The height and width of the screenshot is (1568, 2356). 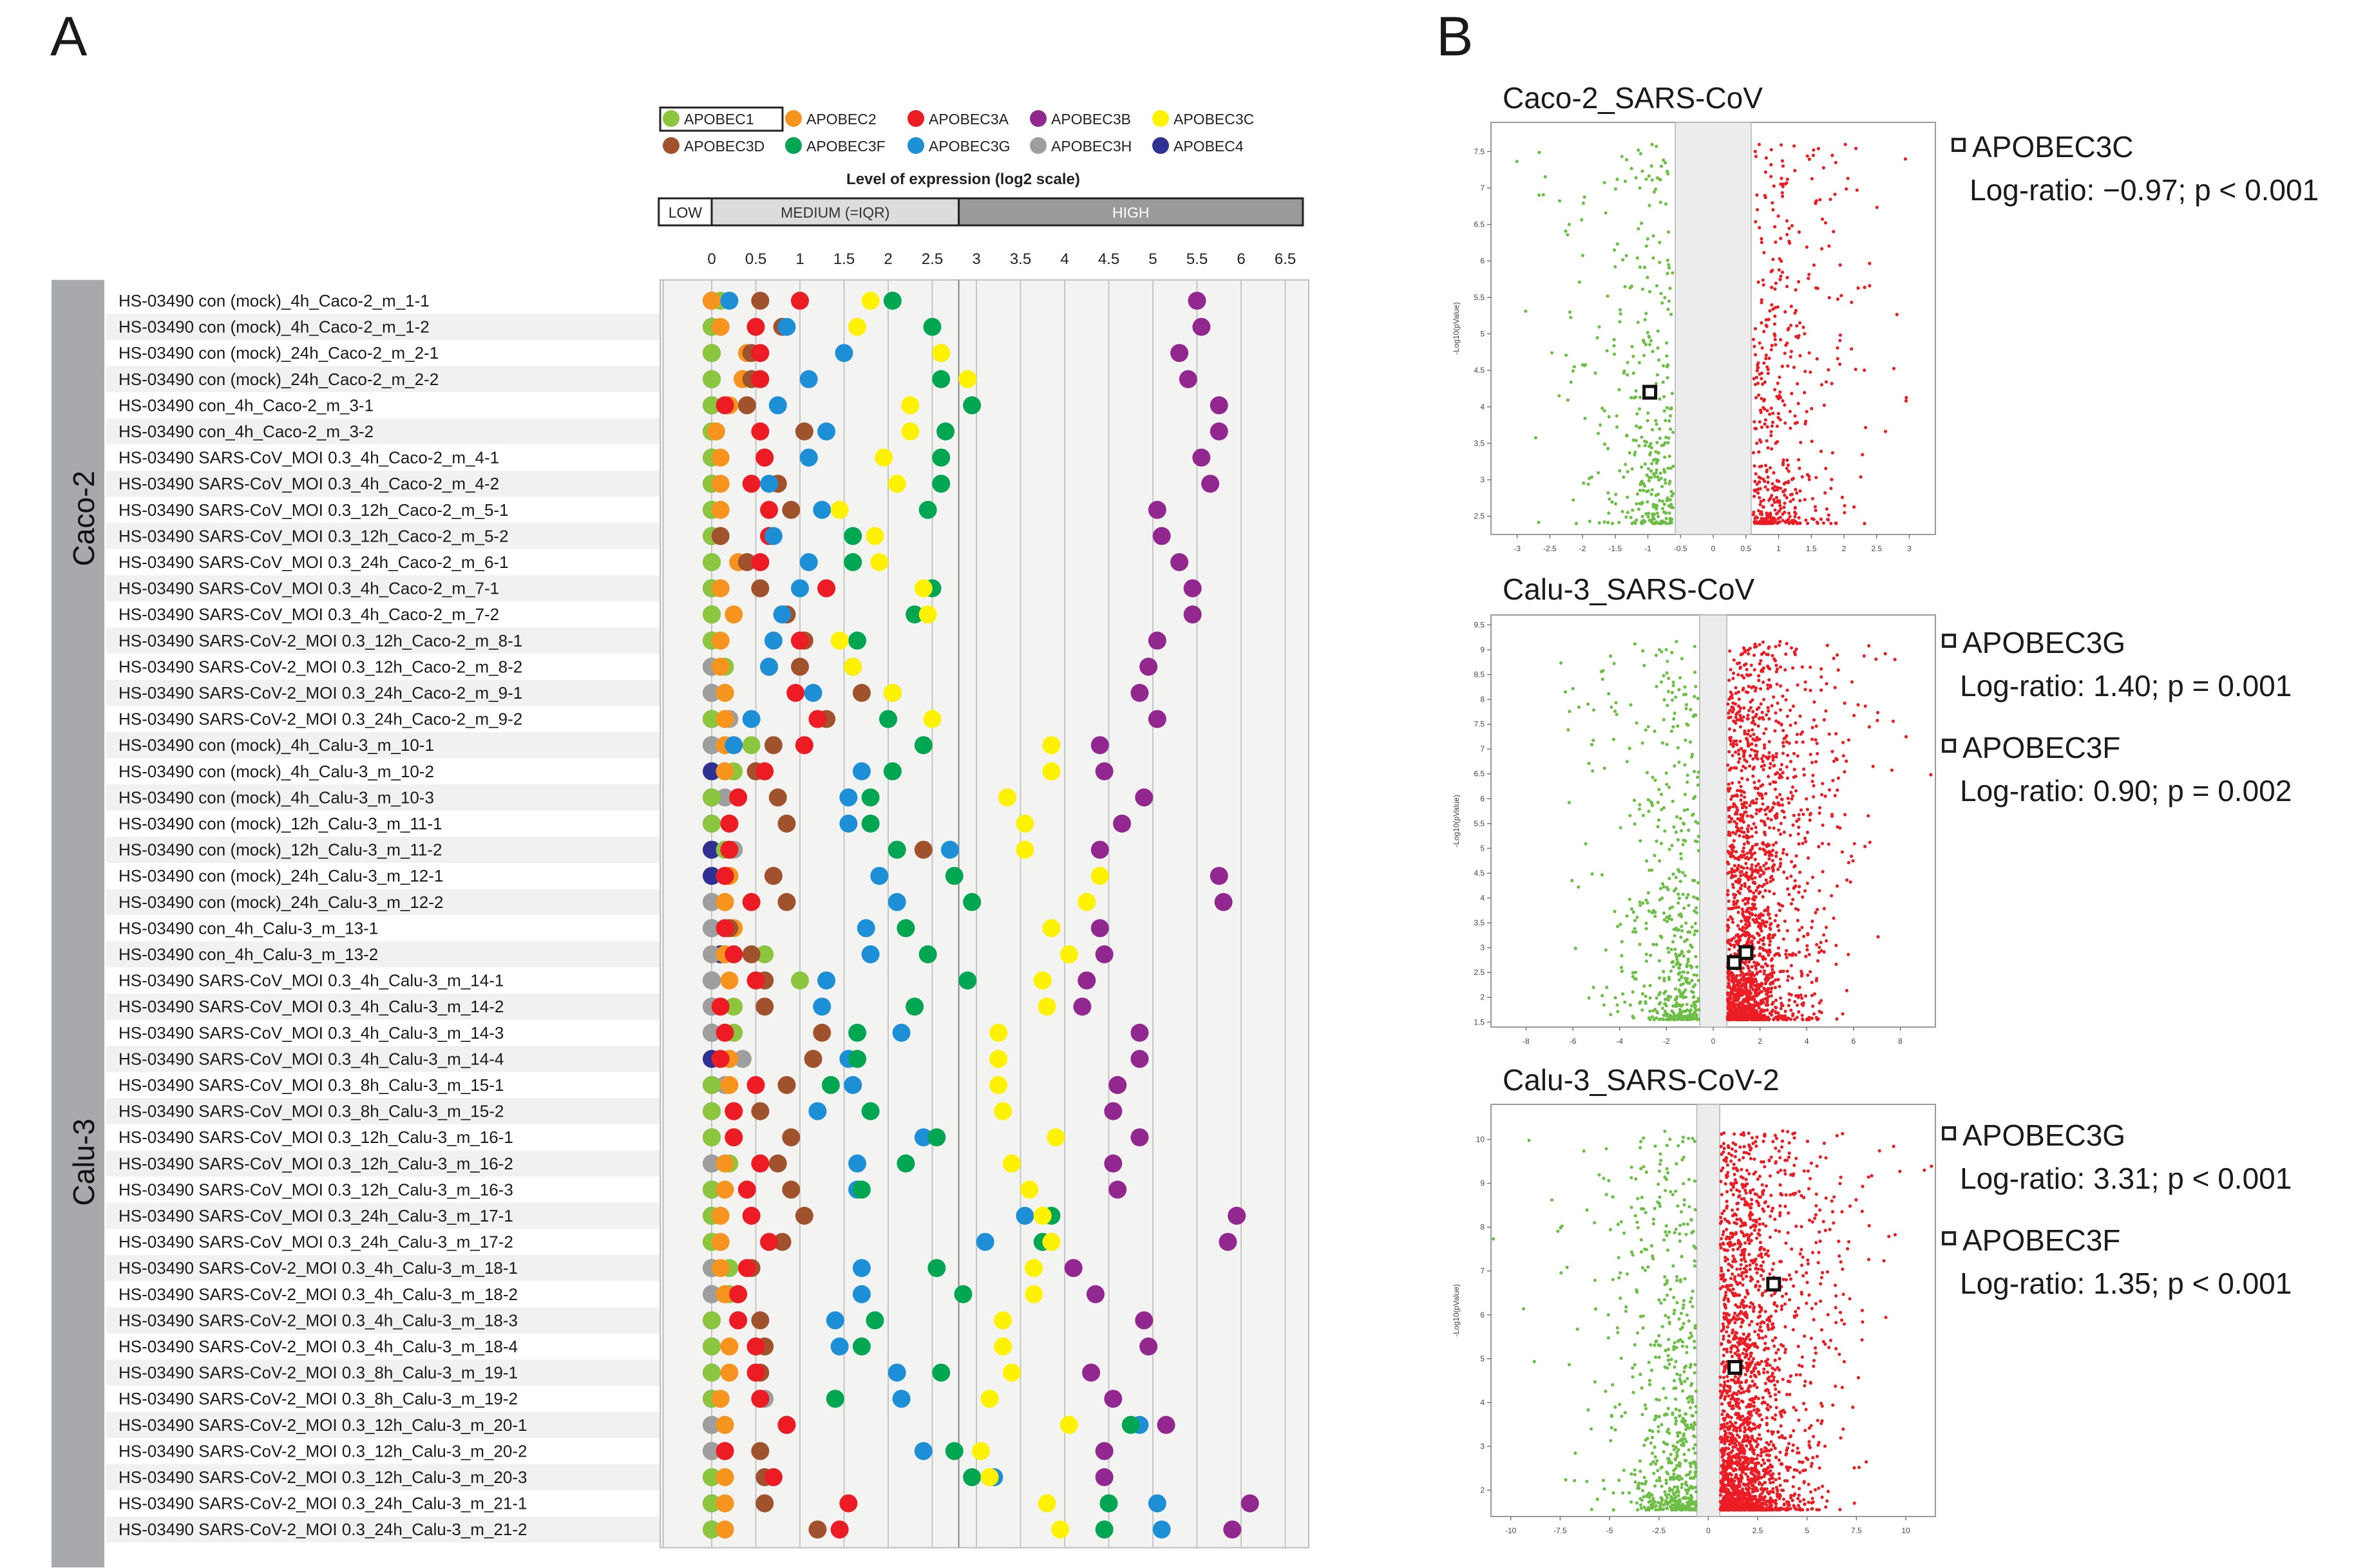 What do you see at coordinates (83, 518) in the screenshot?
I see `group-label: Caco-2` at bounding box center [83, 518].